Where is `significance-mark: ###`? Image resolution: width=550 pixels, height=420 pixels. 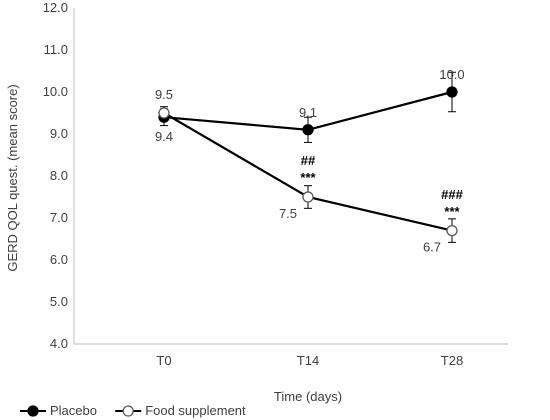
significance-mark: ### is located at coordinates (452, 194).